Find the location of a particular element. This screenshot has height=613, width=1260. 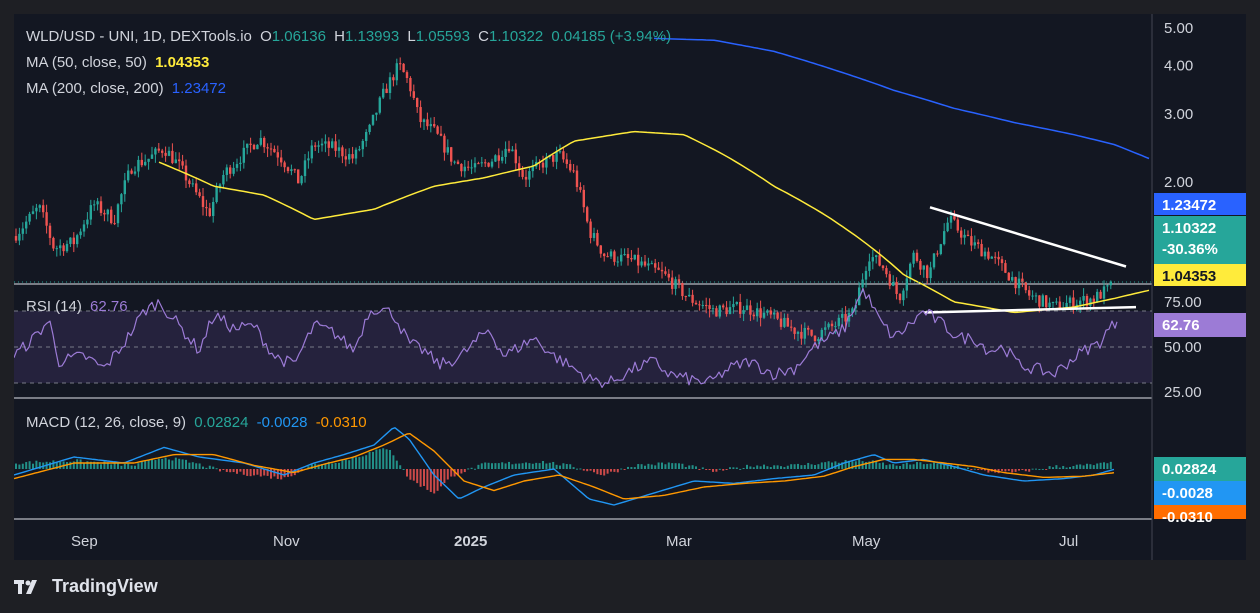

price-badge-text: 1.10322 is located at coordinates (1189, 228).